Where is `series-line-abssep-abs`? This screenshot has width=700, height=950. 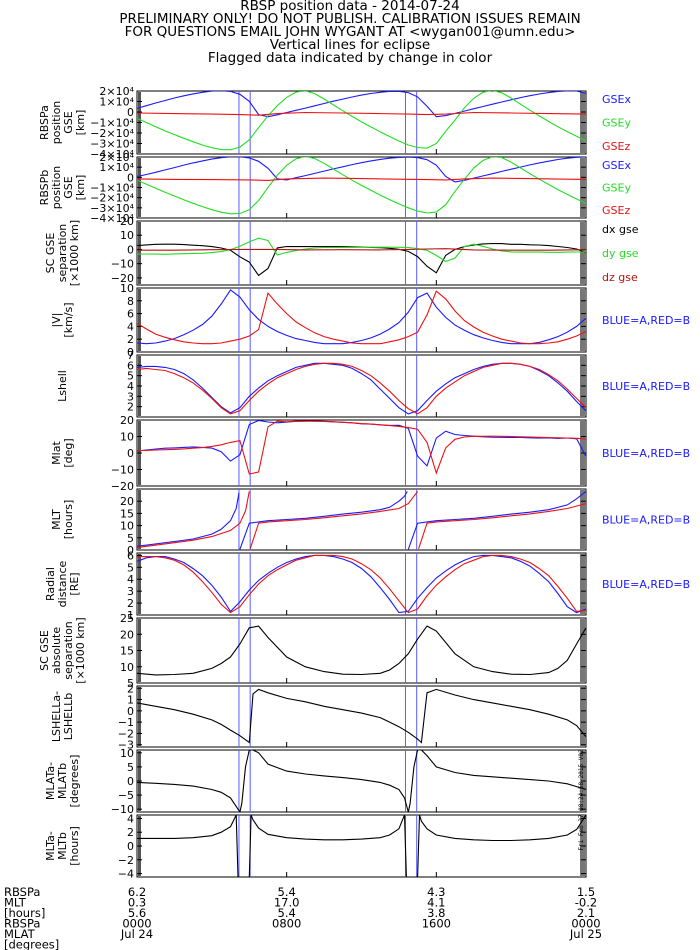 series-line-abssep-abs is located at coordinates (361, 650).